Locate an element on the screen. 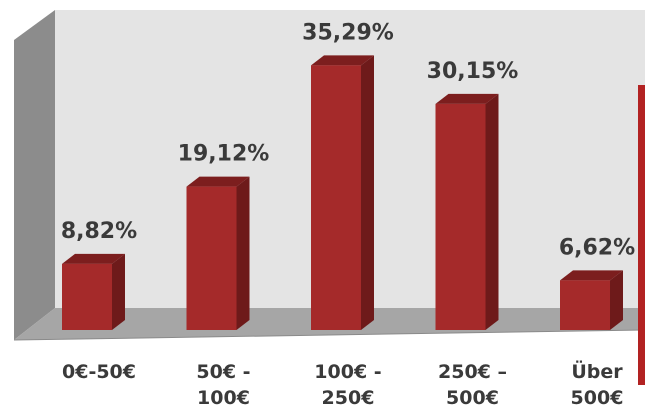  data-label: 6,62% is located at coordinates (597, 247).